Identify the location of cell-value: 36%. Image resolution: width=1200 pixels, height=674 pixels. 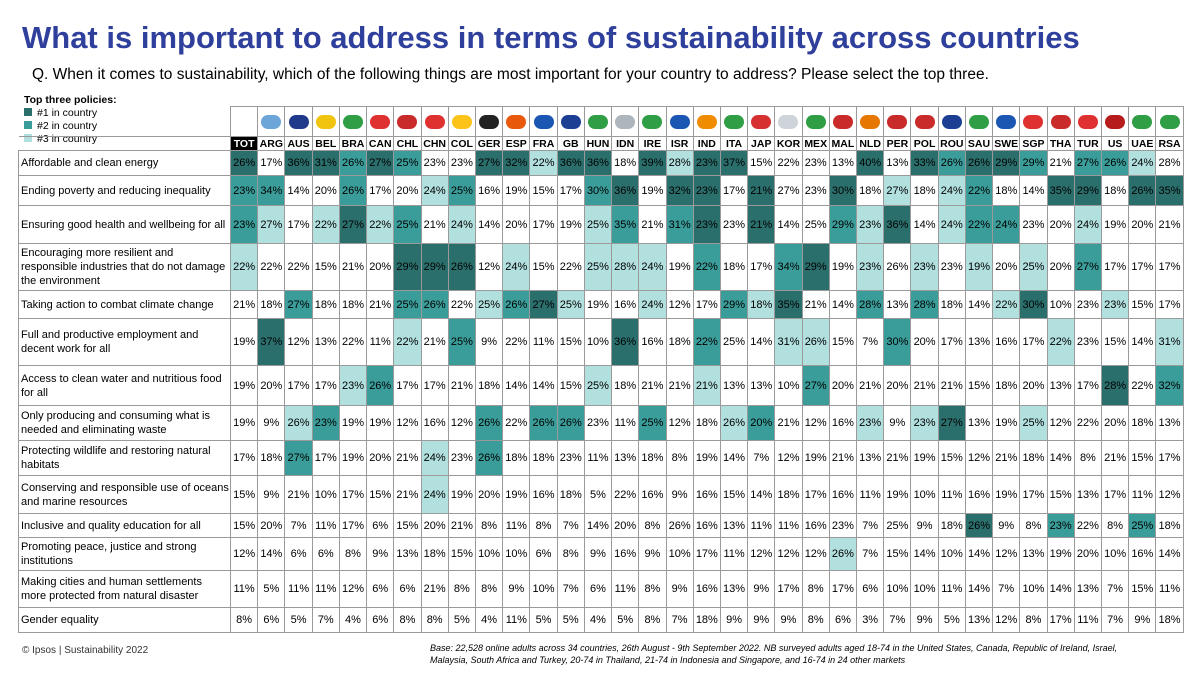
(625, 342).